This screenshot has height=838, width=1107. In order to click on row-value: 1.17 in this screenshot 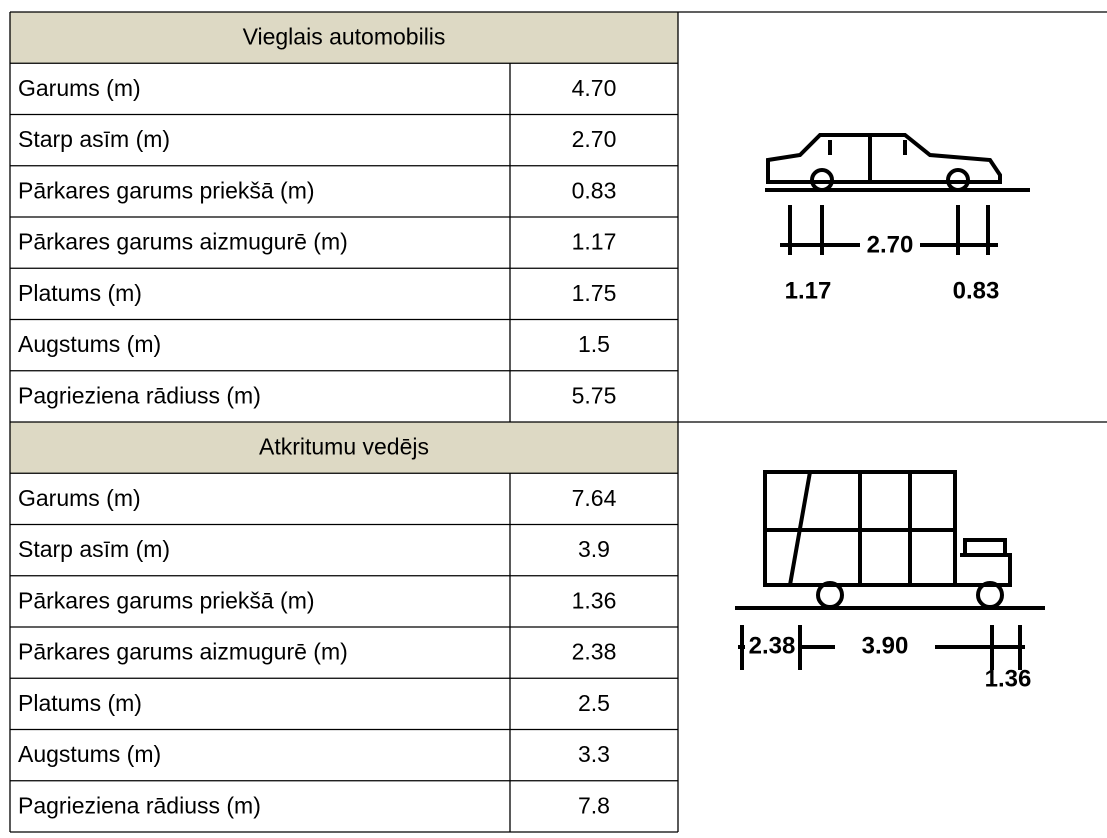, I will do `click(594, 242)`.